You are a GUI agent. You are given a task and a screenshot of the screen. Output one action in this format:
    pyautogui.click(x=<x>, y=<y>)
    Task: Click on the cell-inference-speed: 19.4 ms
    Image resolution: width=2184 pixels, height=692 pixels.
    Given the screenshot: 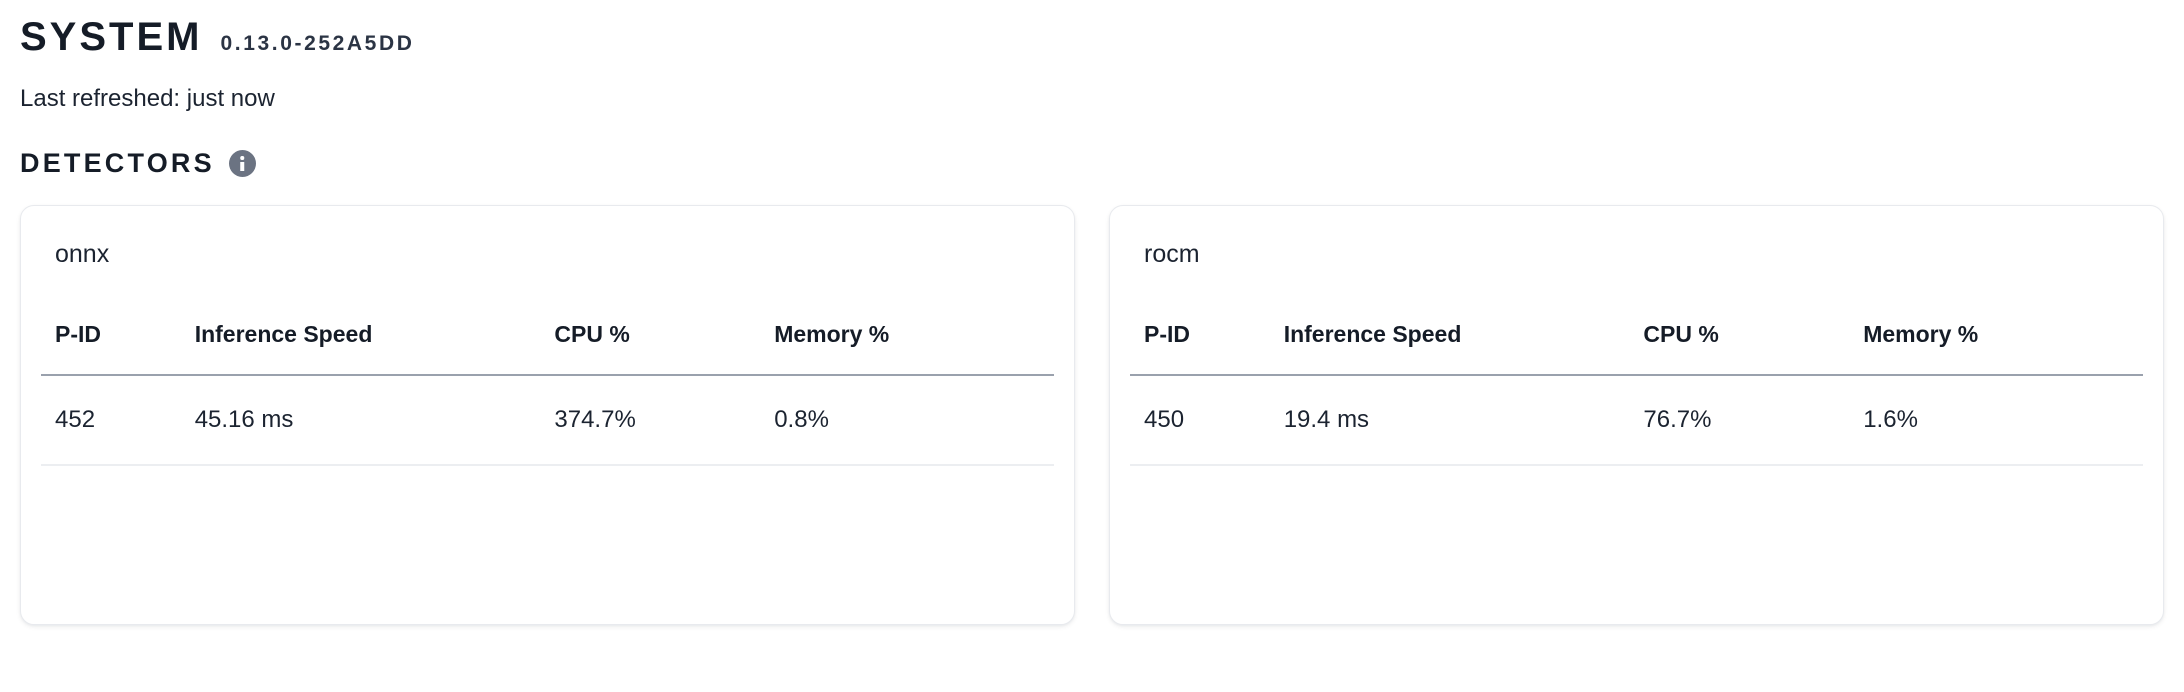 What is the action you would take?
    pyautogui.click(x=1463, y=421)
    